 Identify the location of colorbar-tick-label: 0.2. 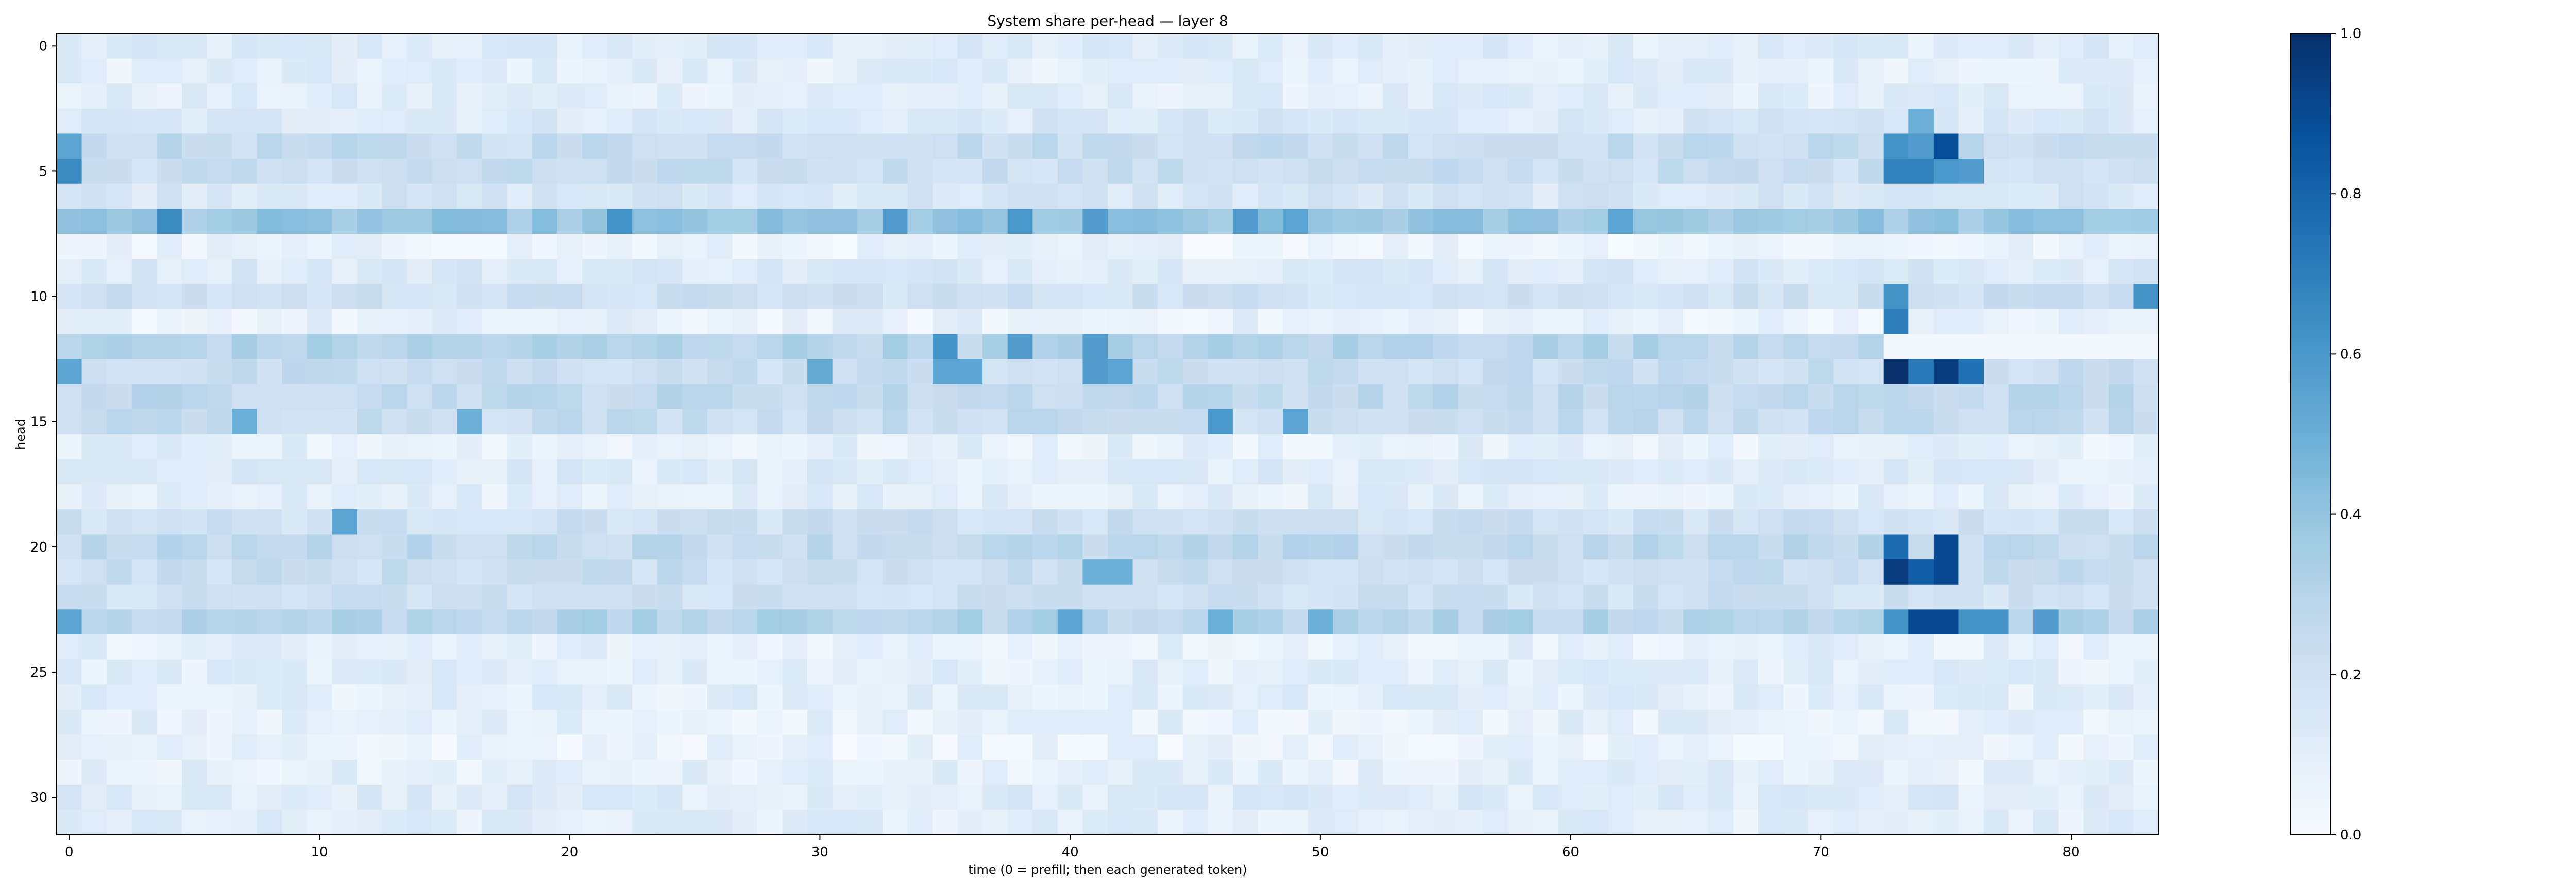
(2350, 675).